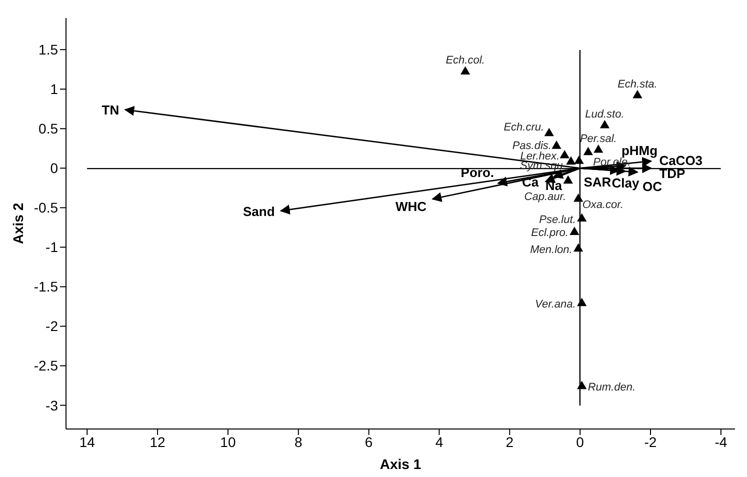  Describe the element at coordinates (401, 464) in the screenshot. I see `x-axis-title: Axis 1` at that location.